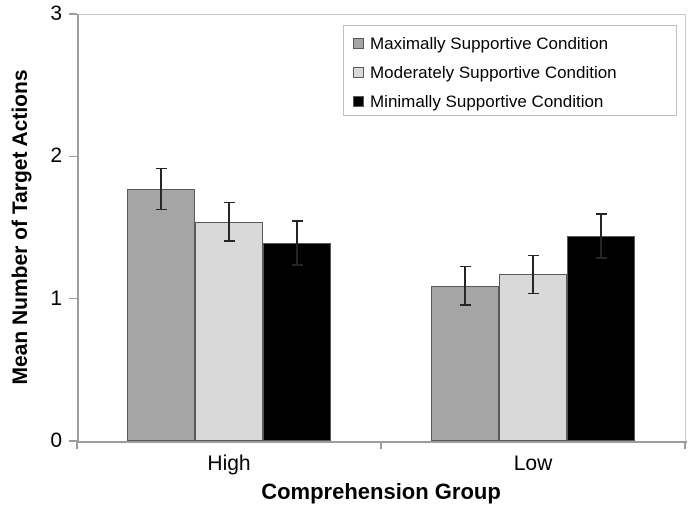 The width and height of the screenshot is (700, 508). Describe the element at coordinates (229, 331) in the screenshot. I see `bar-high-series2` at that location.